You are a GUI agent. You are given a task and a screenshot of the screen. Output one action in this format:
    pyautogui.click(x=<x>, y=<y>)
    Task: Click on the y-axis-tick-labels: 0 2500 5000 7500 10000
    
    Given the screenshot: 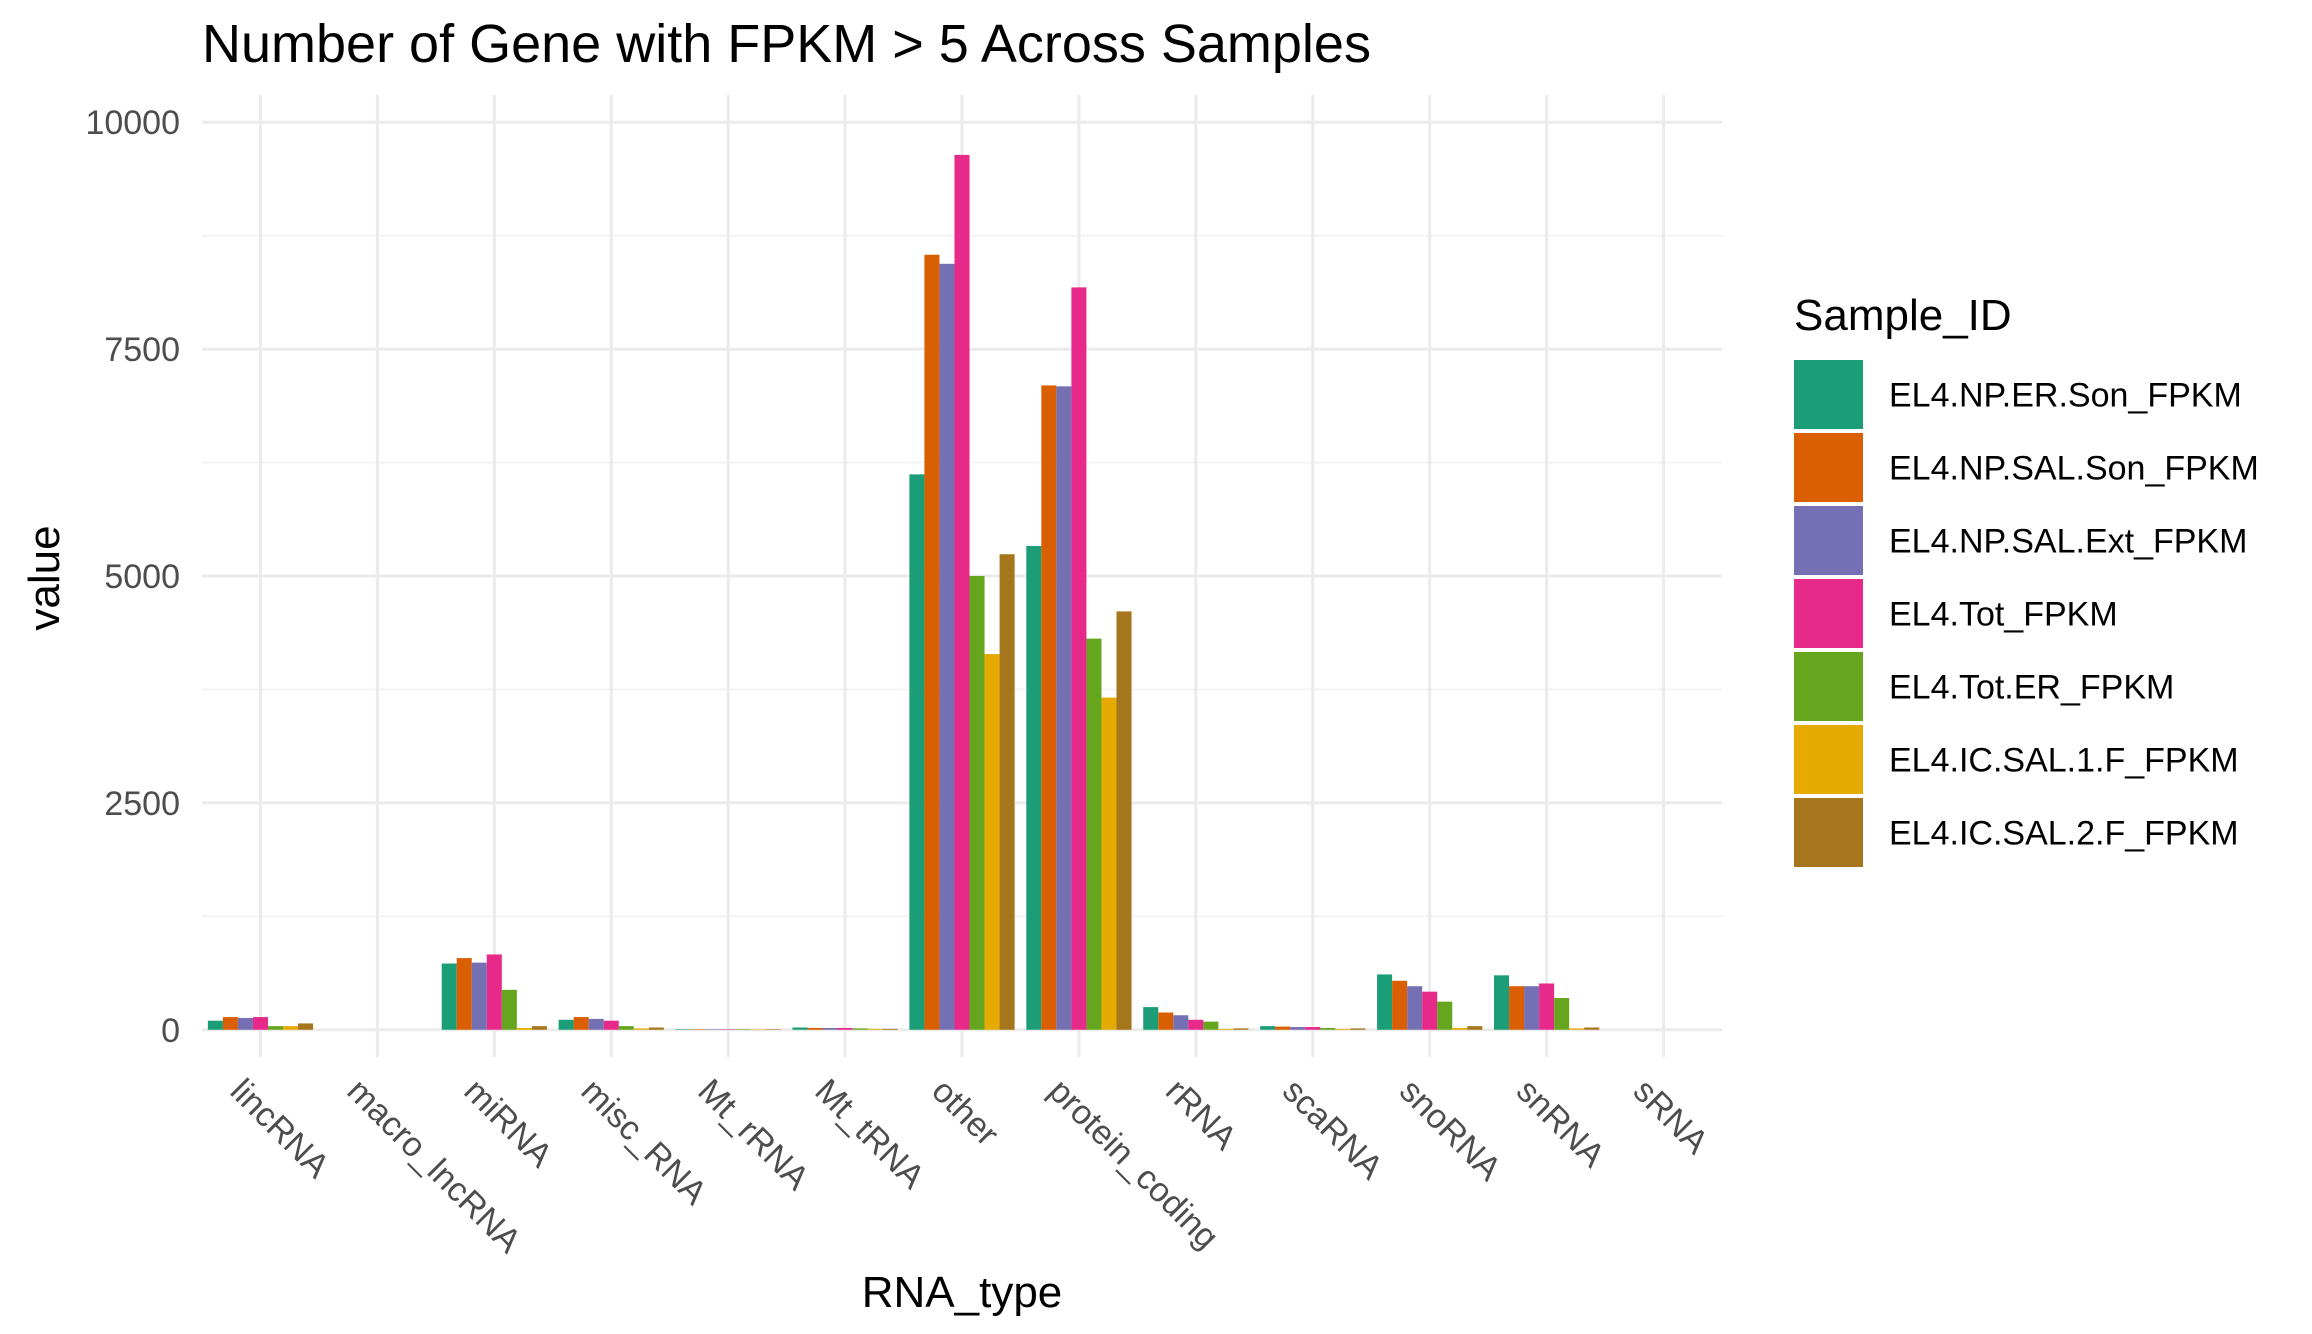 What is the action you would take?
    pyautogui.click(x=132, y=577)
    